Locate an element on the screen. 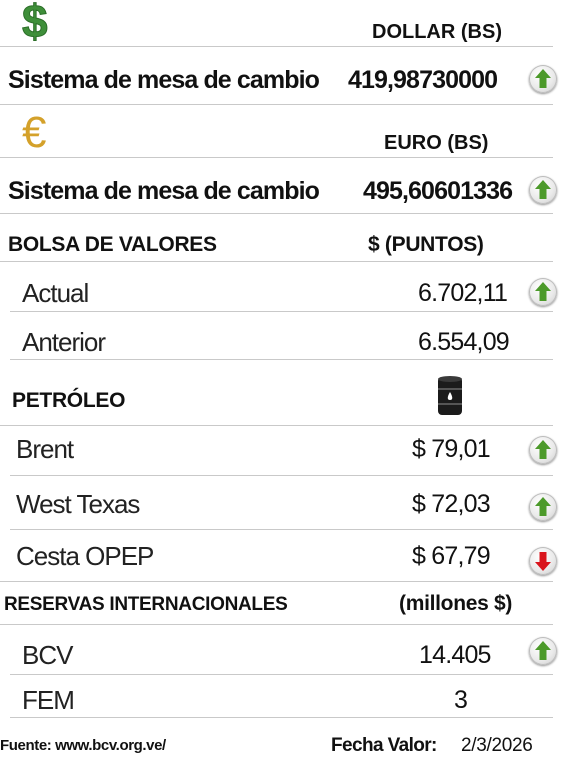 The width and height of the screenshot is (563, 767). euro-header: EURO (BS) is located at coordinates (436, 143).